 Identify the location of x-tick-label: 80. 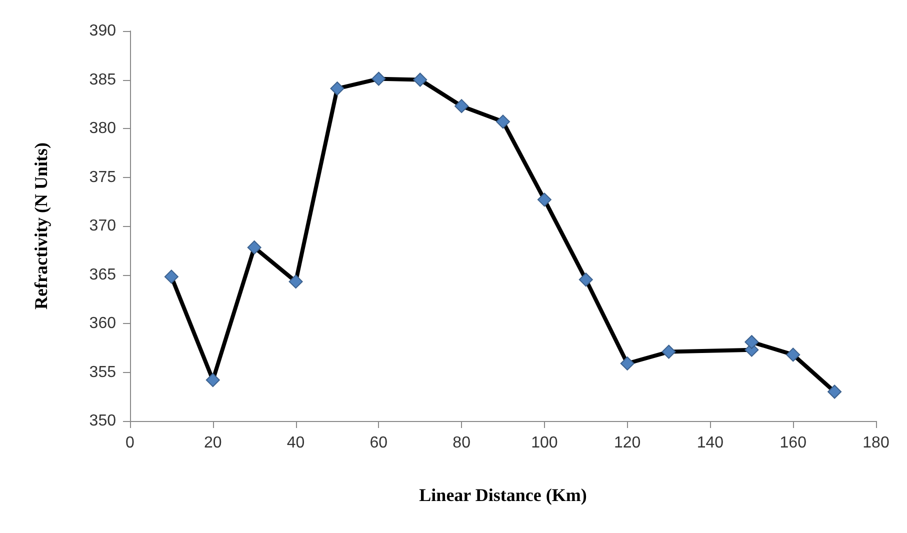
(461, 443).